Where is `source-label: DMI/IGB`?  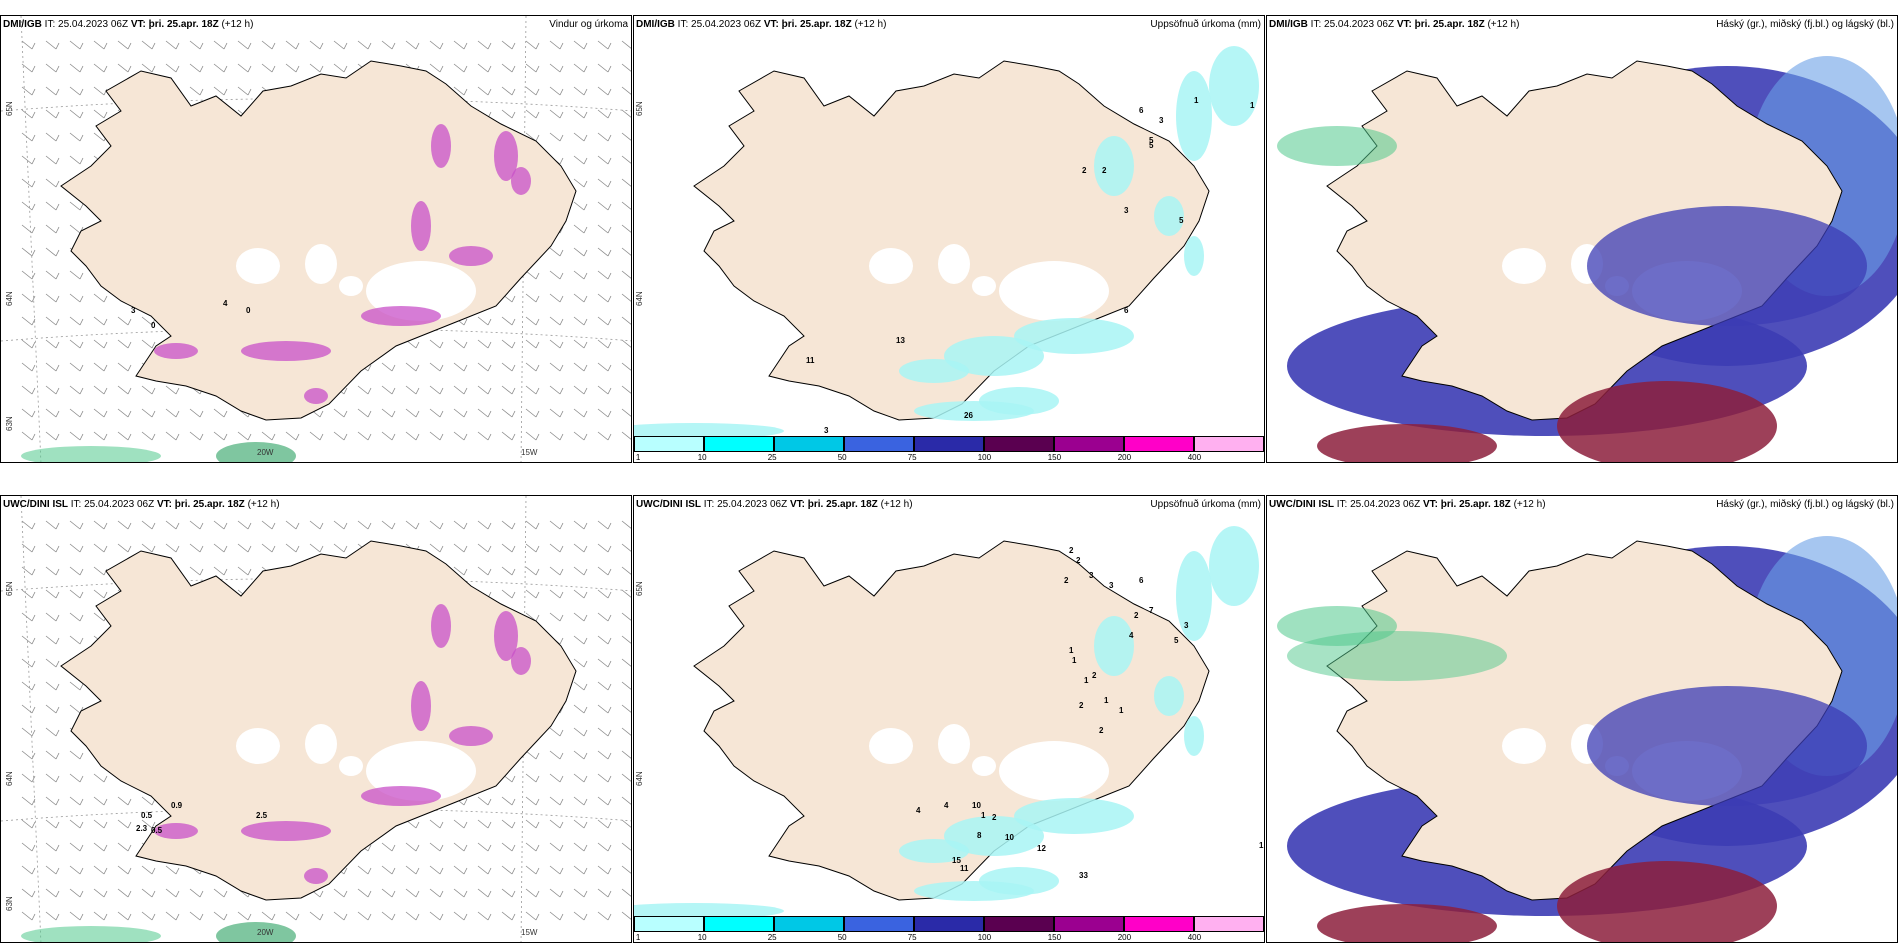
source-label: DMI/IGB is located at coordinates (1288, 24).